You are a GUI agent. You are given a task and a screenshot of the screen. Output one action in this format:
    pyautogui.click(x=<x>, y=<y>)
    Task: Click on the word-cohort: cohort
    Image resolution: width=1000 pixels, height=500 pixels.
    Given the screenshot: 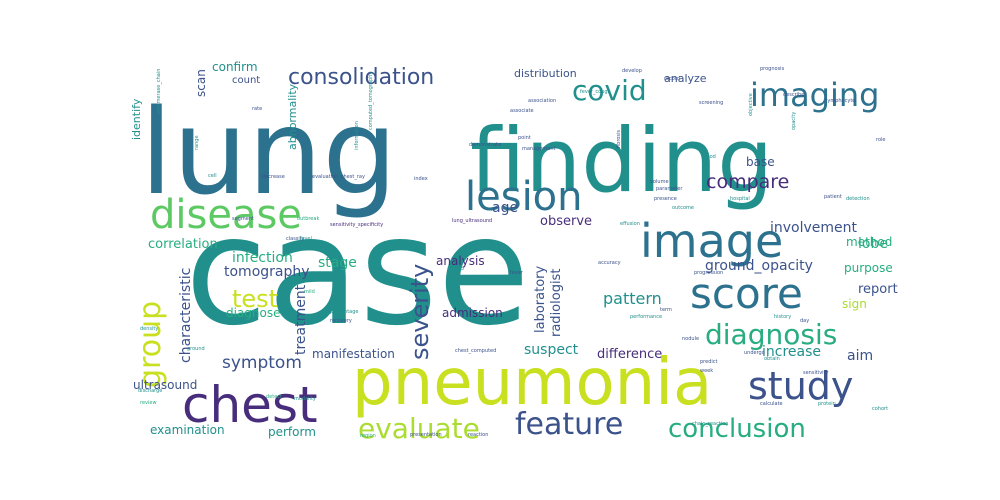 What is the action you would take?
    pyautogui.click(x=880, y=409)
    